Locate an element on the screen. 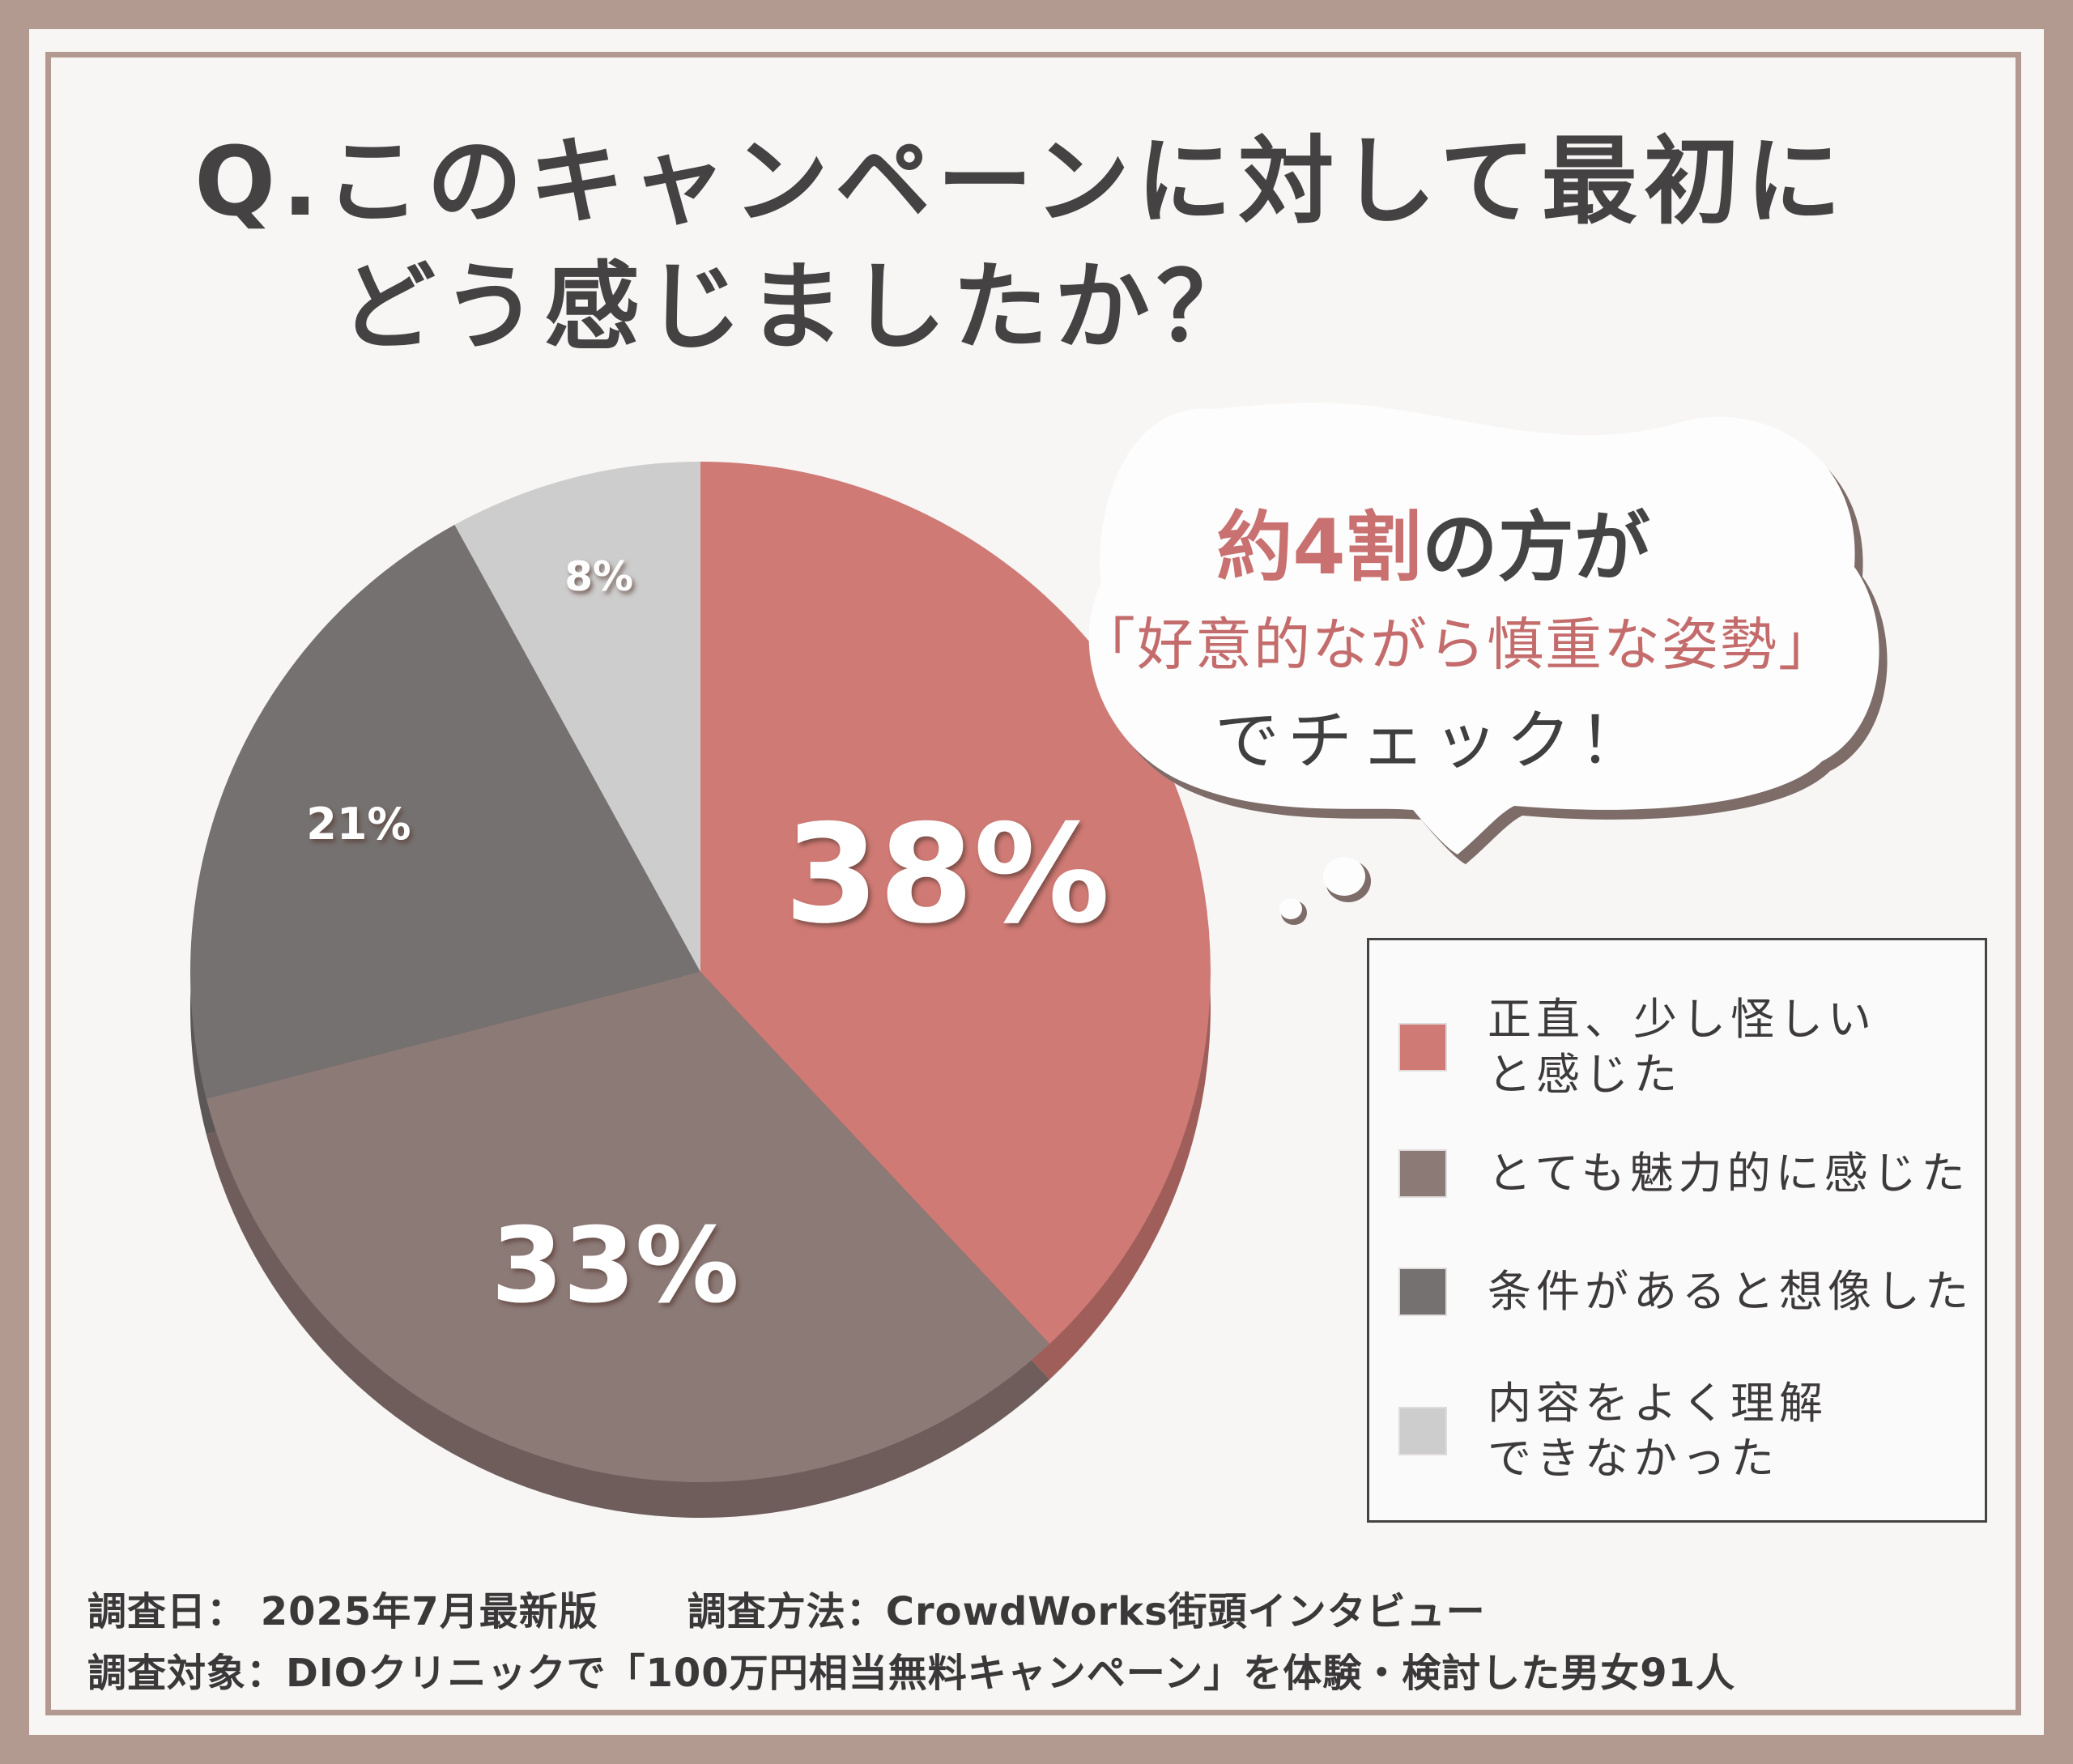  speech-bubble-body is located at coordinates (1484, 628).